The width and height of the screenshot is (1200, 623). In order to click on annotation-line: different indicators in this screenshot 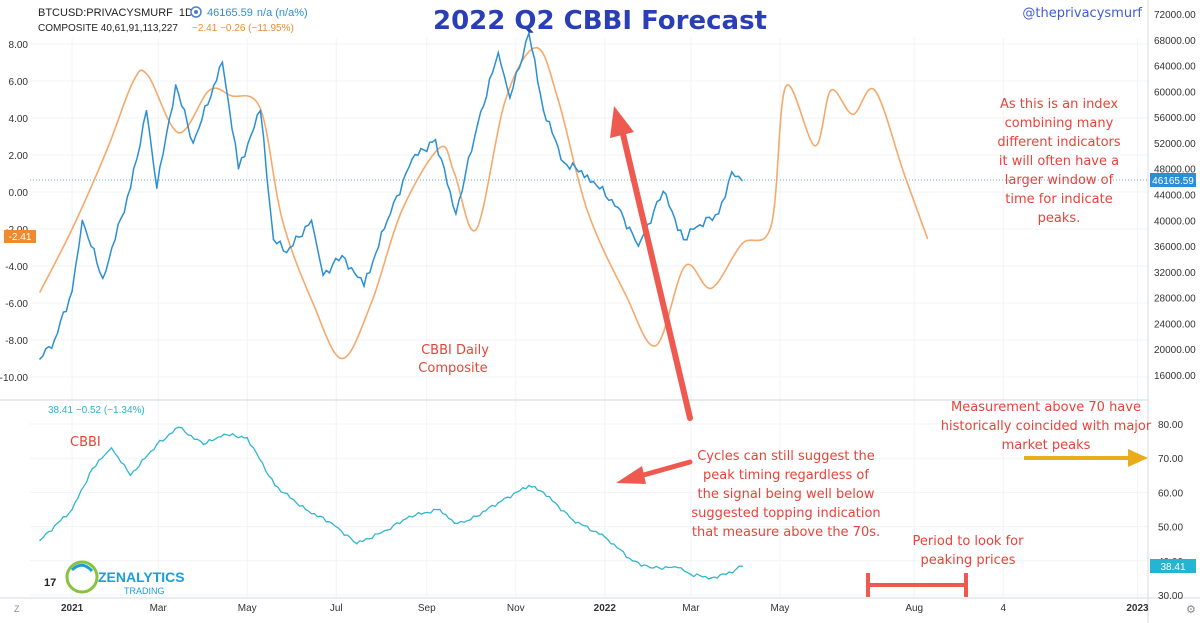, I will do `click(1059, 142)`.